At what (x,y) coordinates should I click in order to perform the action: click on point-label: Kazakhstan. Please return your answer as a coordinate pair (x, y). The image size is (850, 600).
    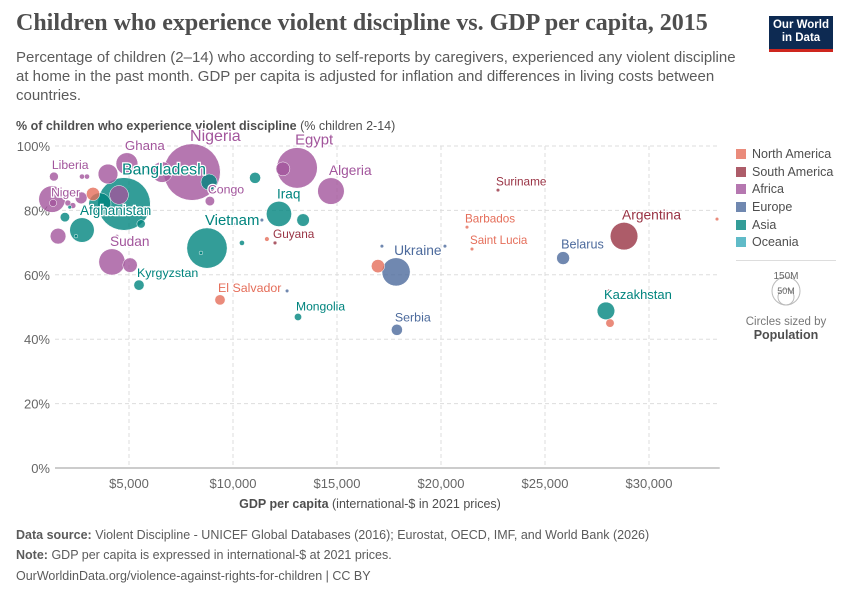
    Looking at the image, I should click on (638, 294).